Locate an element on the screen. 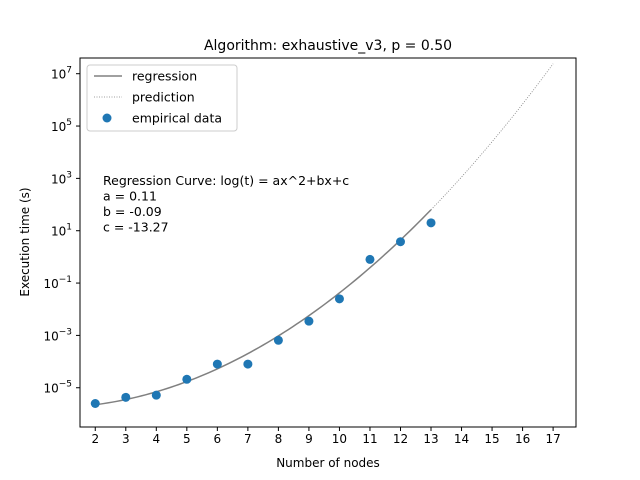  x-tick-label: 5 is located at coordinates (187, 439).